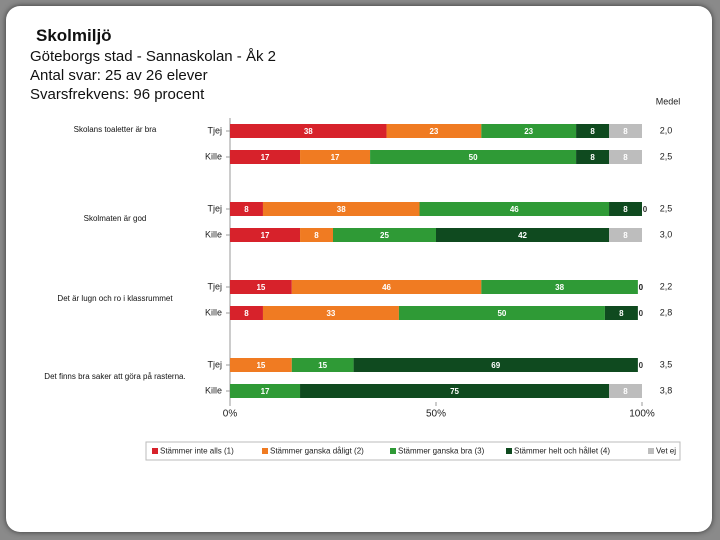  What do you see at coordinates (666, 234) in the screenshot?
I see `medel-label: 3,0` at bounding box center [666, 234].